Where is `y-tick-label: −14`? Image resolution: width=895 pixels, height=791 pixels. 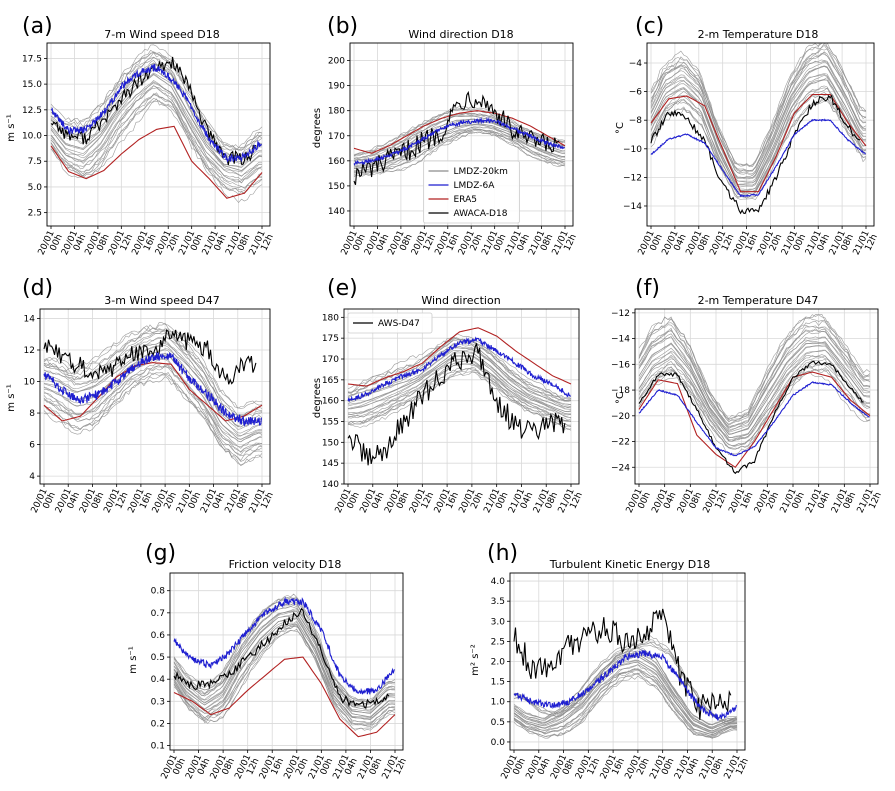
y-tick-label: −14 is located at coordinates (620, 340).